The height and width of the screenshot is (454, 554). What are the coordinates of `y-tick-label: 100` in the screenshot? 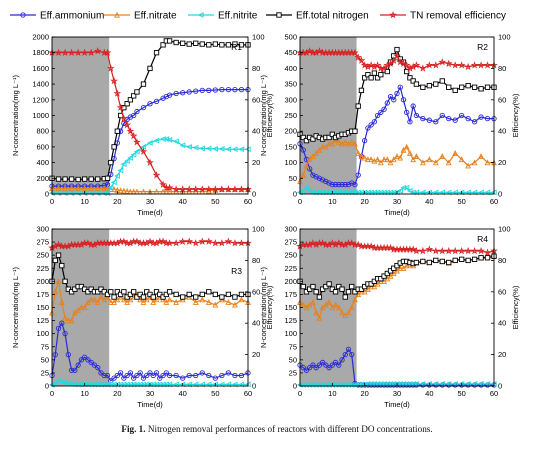 It's located at (42, 333).